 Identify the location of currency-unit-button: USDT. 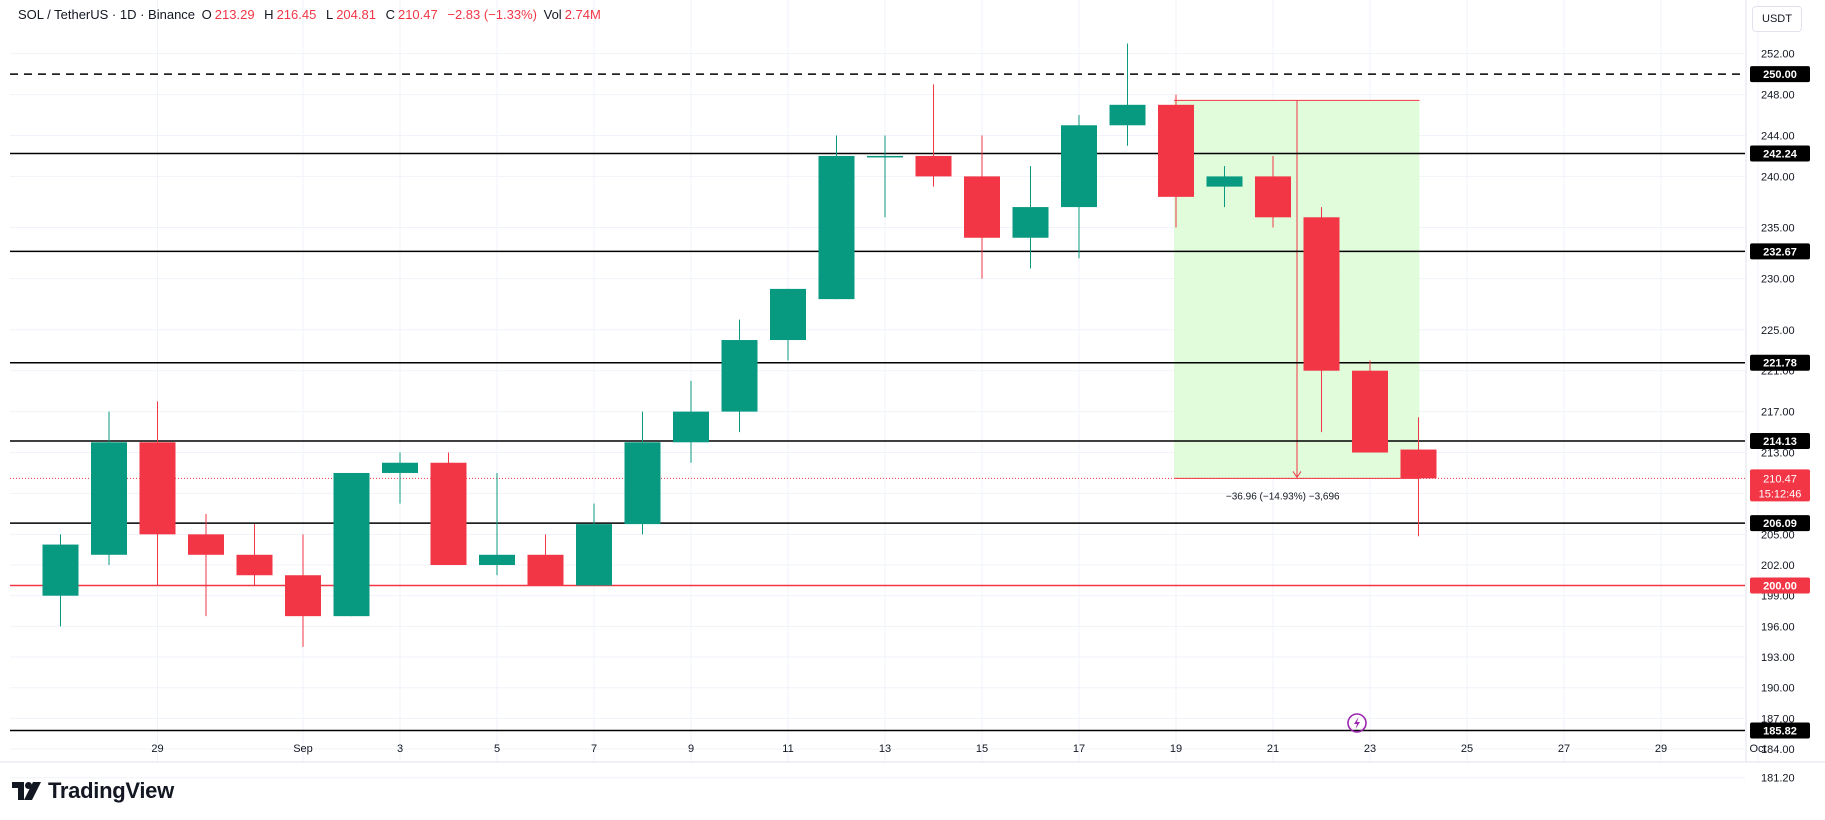
(1777, 19).